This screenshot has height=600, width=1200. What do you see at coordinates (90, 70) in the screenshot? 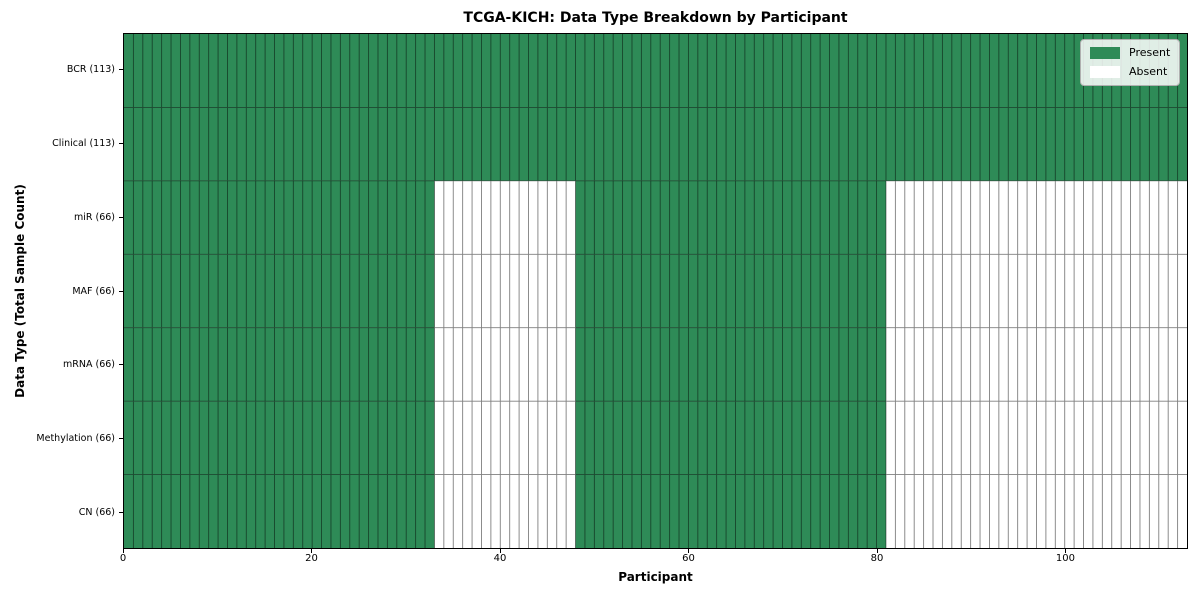
I see `y-axis-tick-label: BCR (113)` at bounding box center [90, 70].